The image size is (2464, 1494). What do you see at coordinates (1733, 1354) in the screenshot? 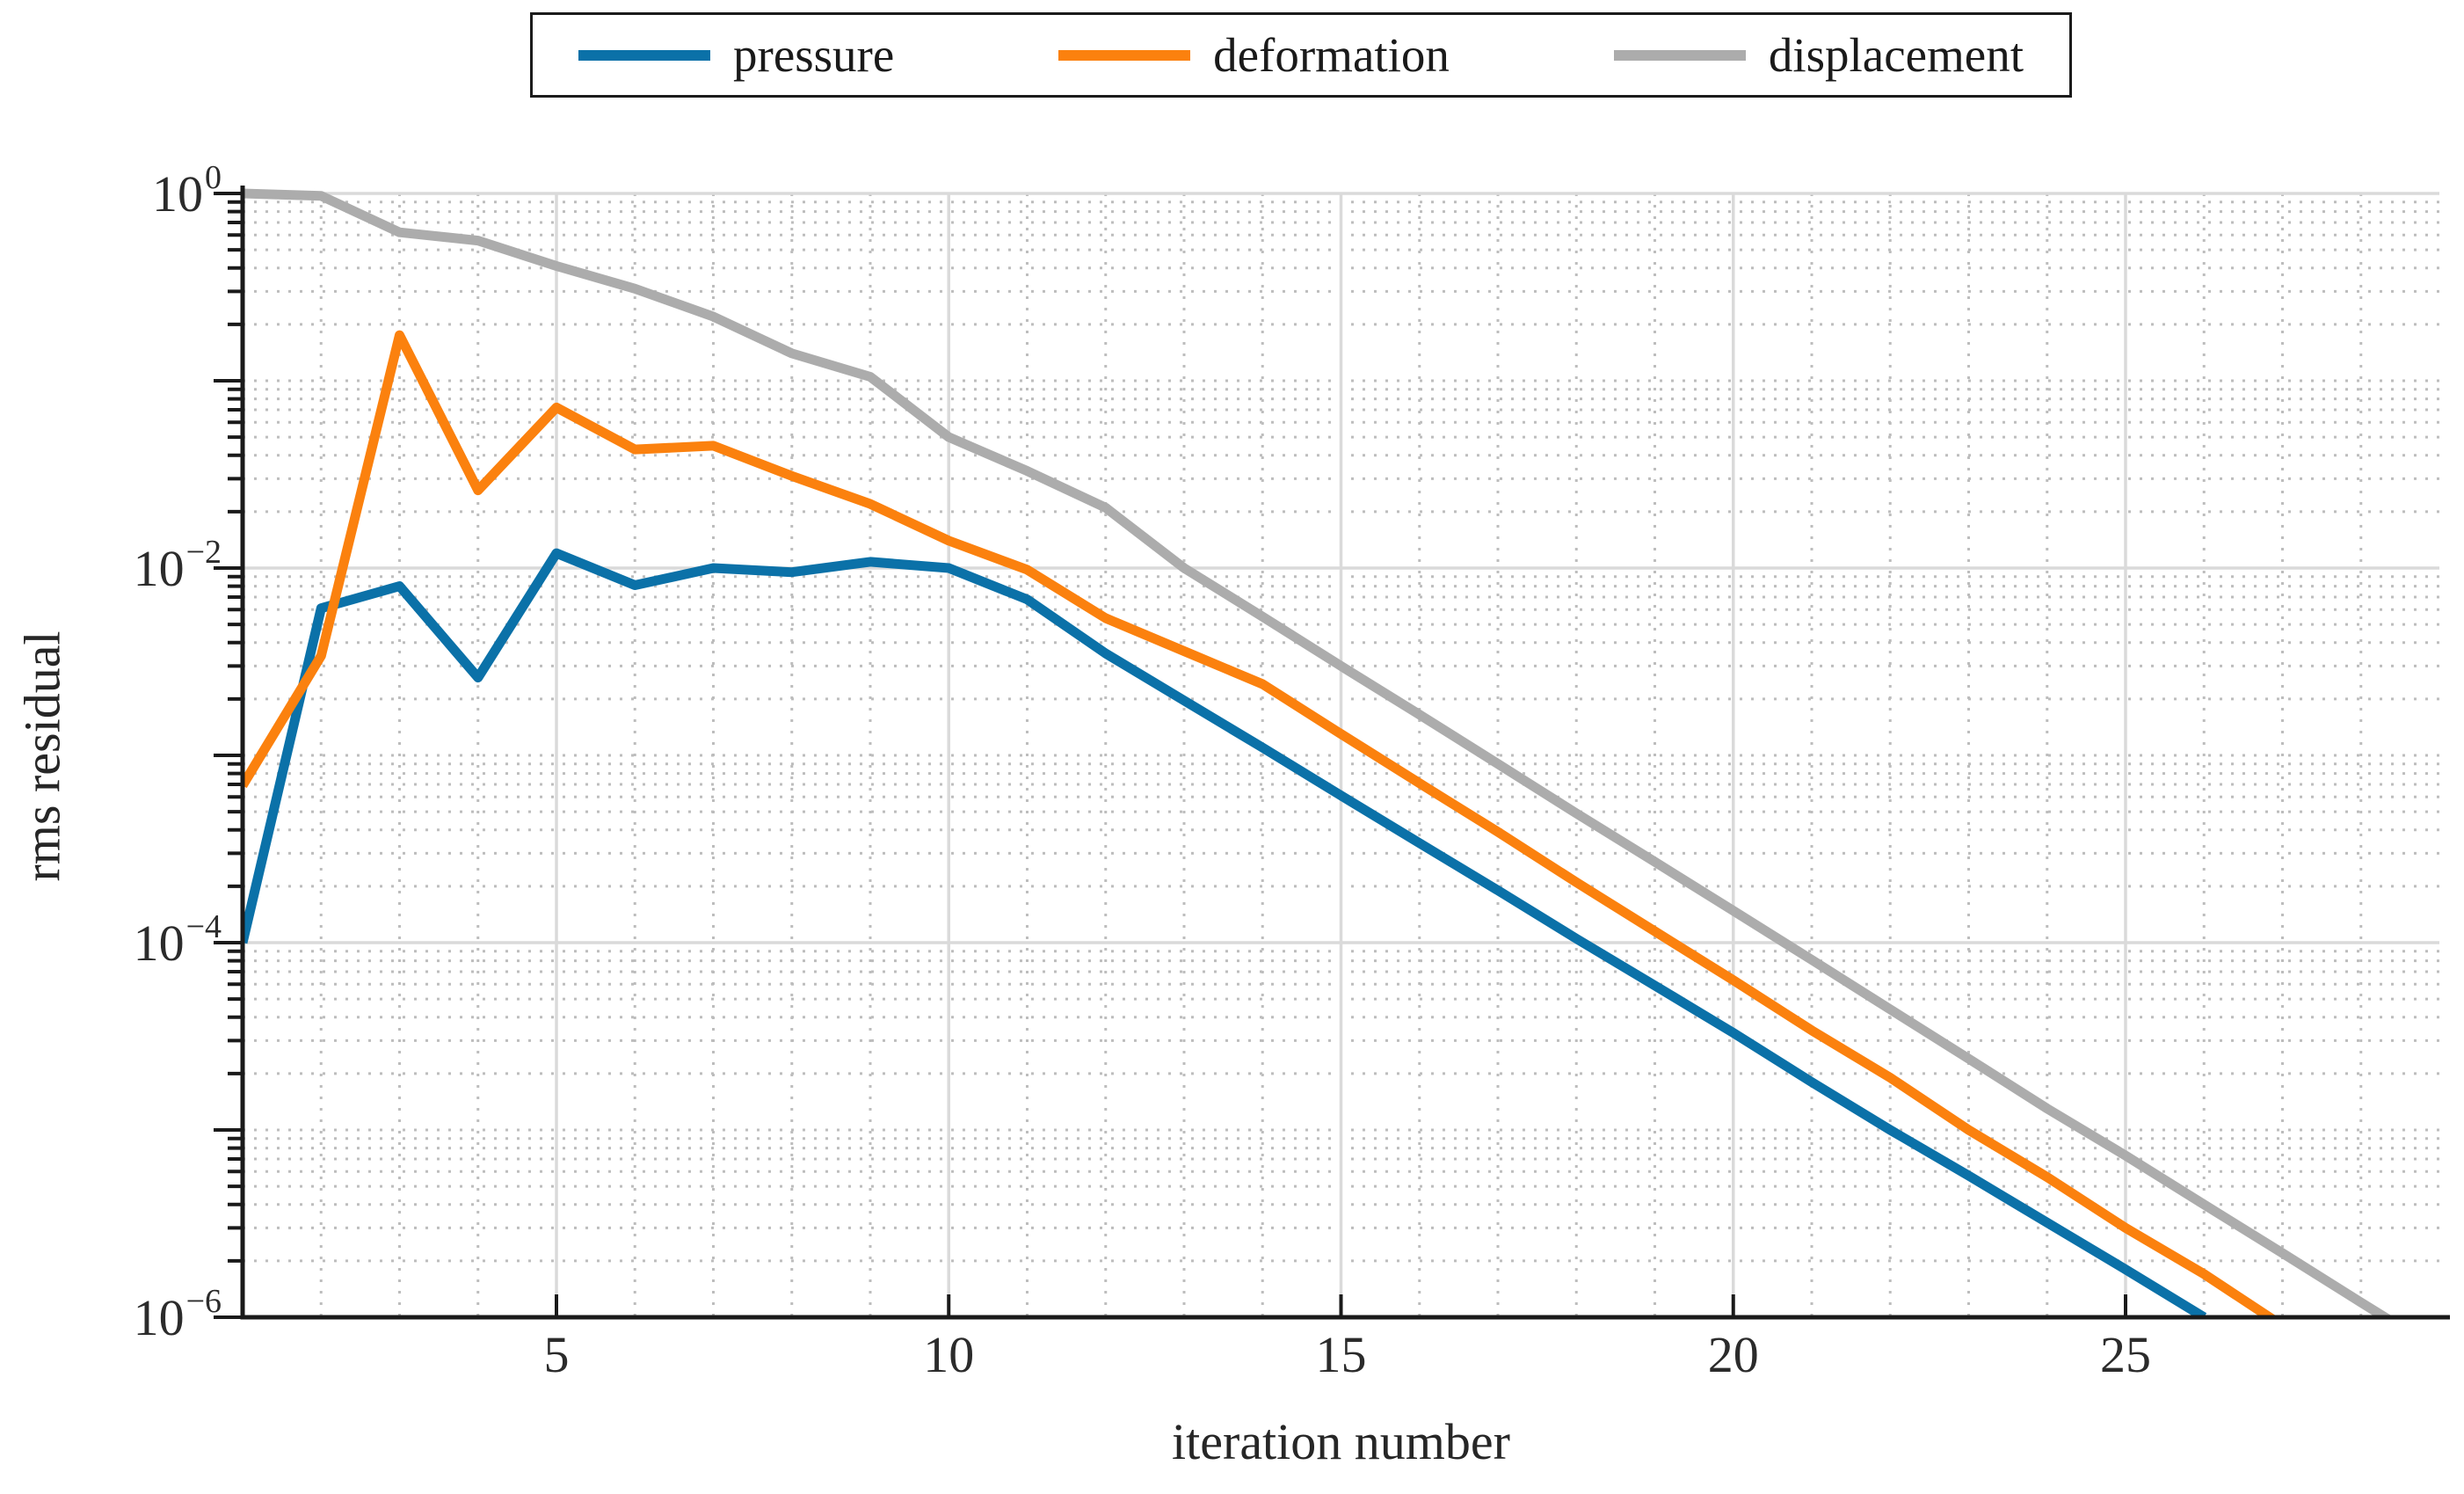
I see `x-tick-label: 20` at bounding box center [1733, 1354].